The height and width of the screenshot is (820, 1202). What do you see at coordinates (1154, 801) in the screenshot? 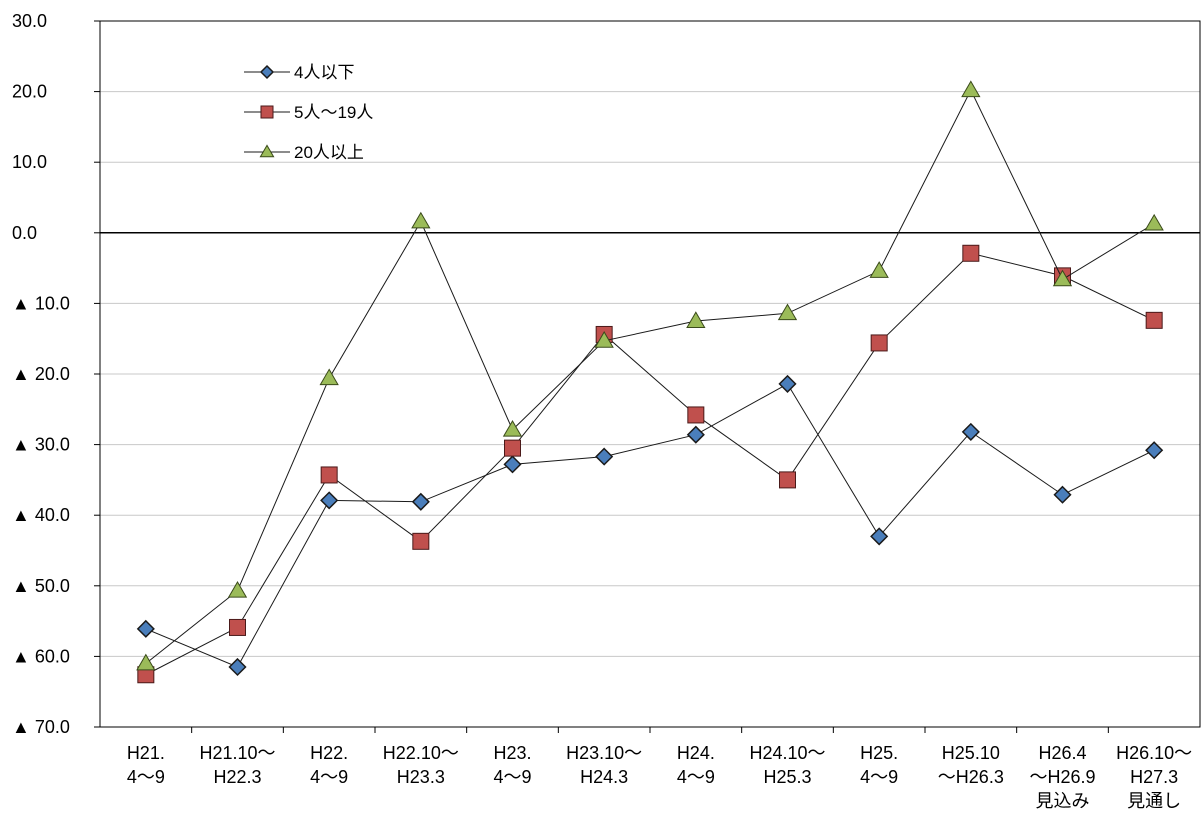
I see `x-tick-label: 見通し` at bounding box center [1154, 801].